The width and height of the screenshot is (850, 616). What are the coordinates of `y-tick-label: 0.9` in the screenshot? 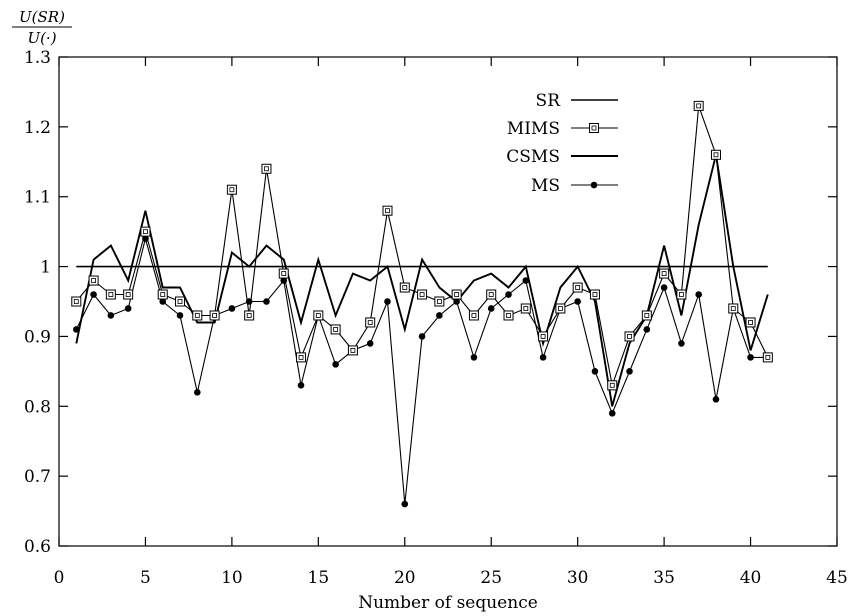 It's located at (37, 337).